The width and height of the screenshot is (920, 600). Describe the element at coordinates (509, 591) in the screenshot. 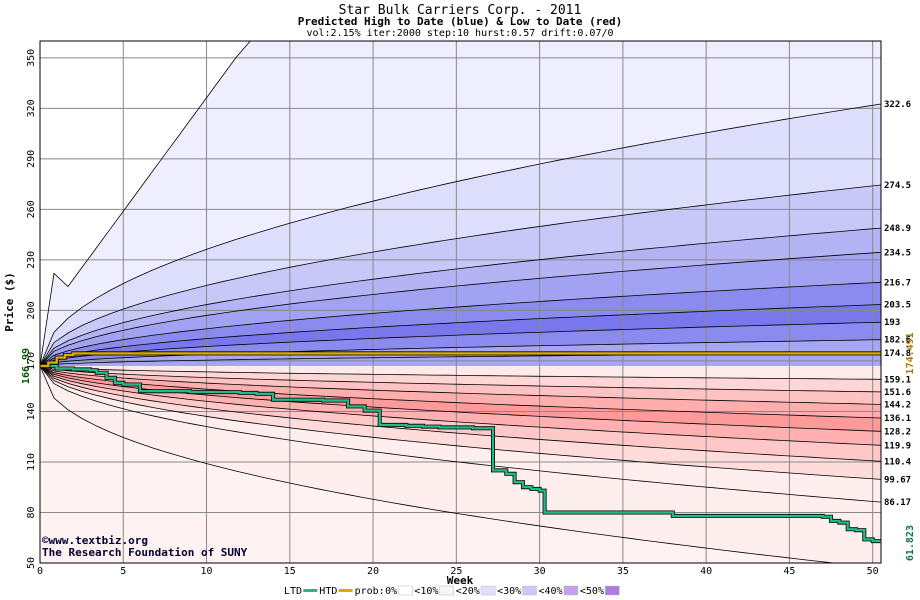

I see `legend-prob-item-label: <30%` at that location.